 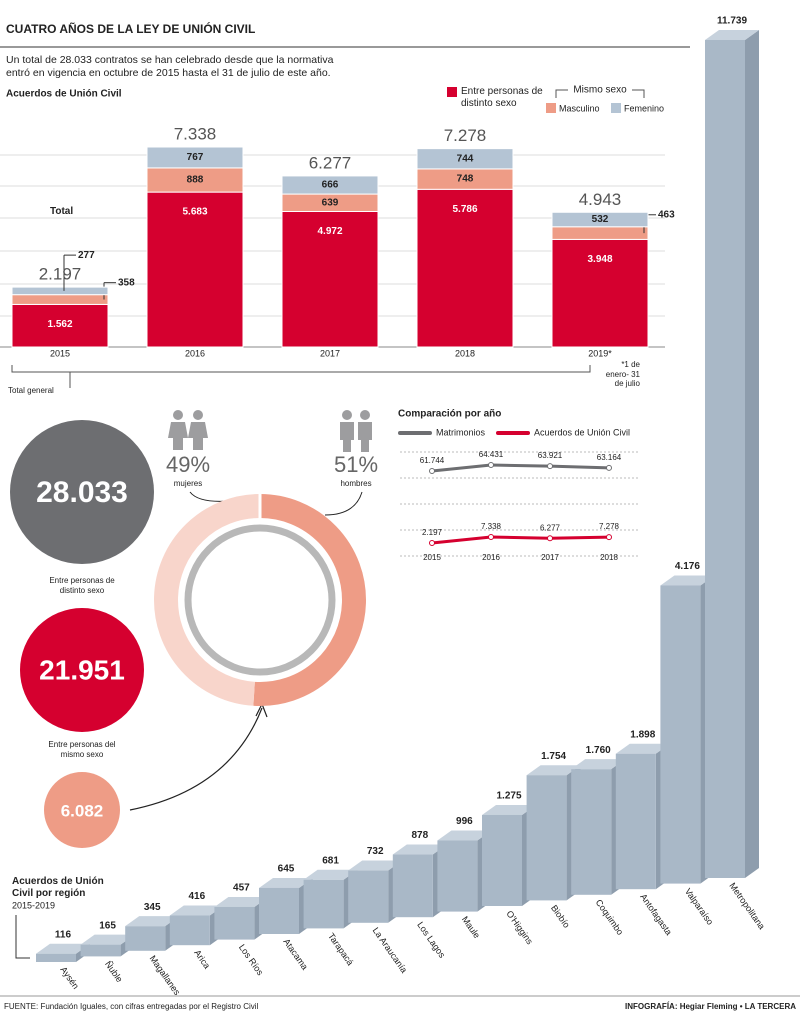 I want to click on data-label: 11.739, so click(x=732, y=21).